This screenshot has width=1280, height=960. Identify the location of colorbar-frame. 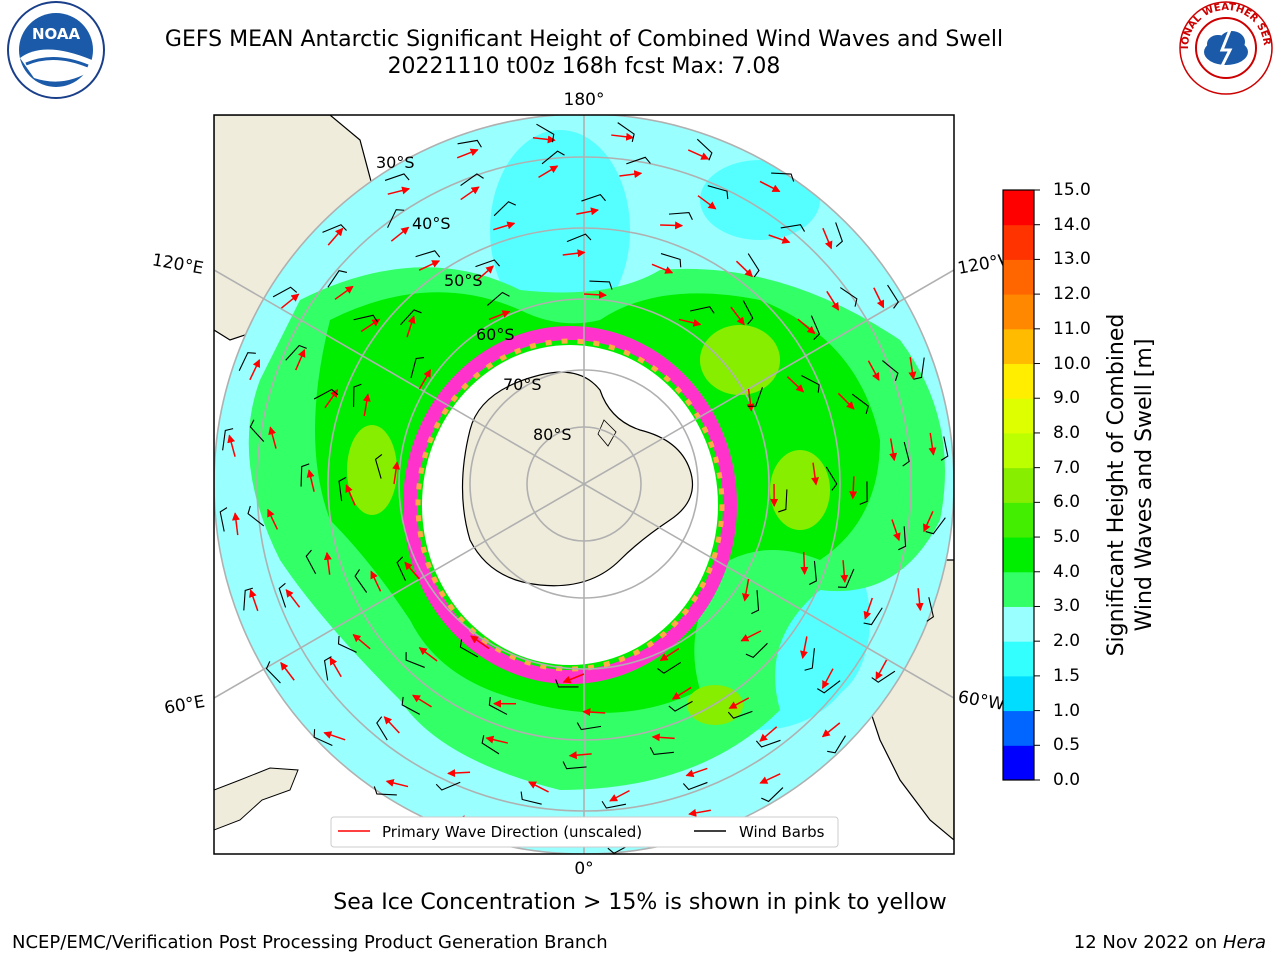
(1018, 485).